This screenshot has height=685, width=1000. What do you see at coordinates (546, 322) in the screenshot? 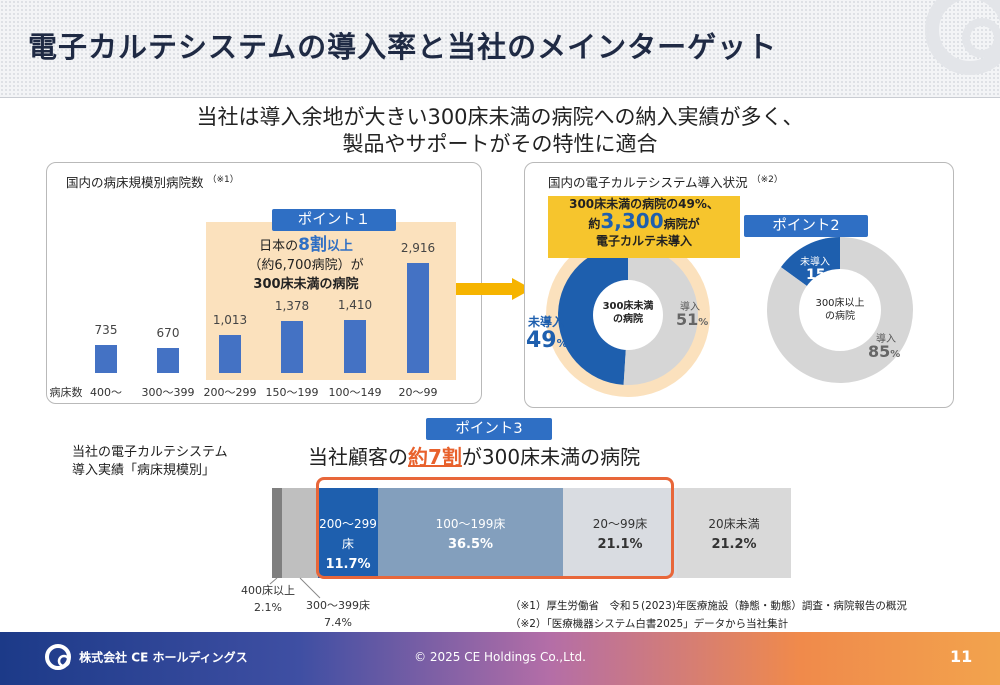
I see `donut1-label-unadopted: 未導入` at bounding box center [546, 322].